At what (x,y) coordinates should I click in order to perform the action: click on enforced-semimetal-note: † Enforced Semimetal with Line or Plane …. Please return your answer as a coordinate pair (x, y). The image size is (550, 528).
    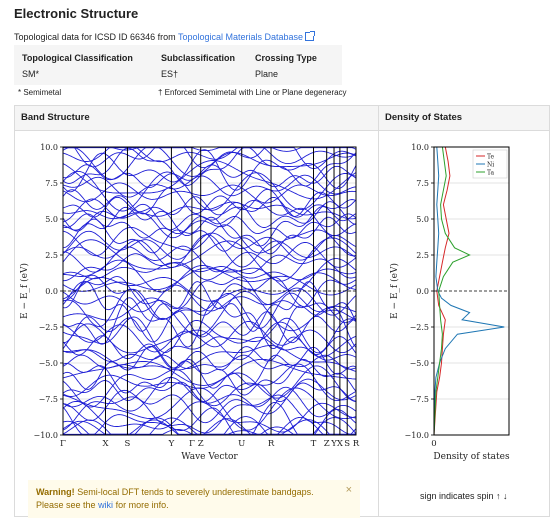
    Looking at the image, I should click on (252, 92).